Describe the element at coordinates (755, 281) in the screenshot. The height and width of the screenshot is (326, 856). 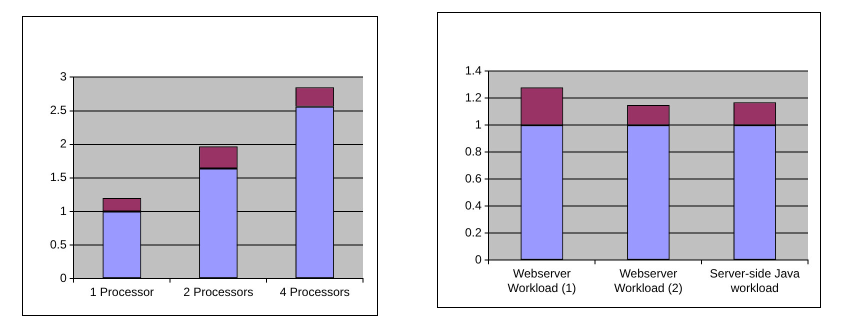
I see `x-tick-label: Server-side Java workload` at that location.